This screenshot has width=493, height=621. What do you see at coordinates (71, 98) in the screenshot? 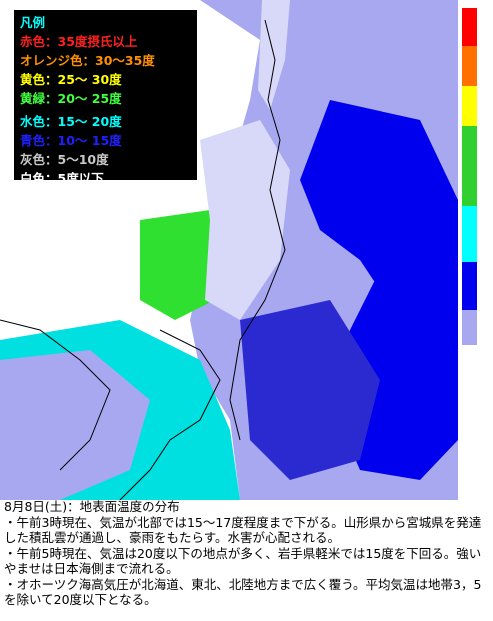
I see `legend-item: 黄緑：20～ 25度` at bounding box center [71, 98].